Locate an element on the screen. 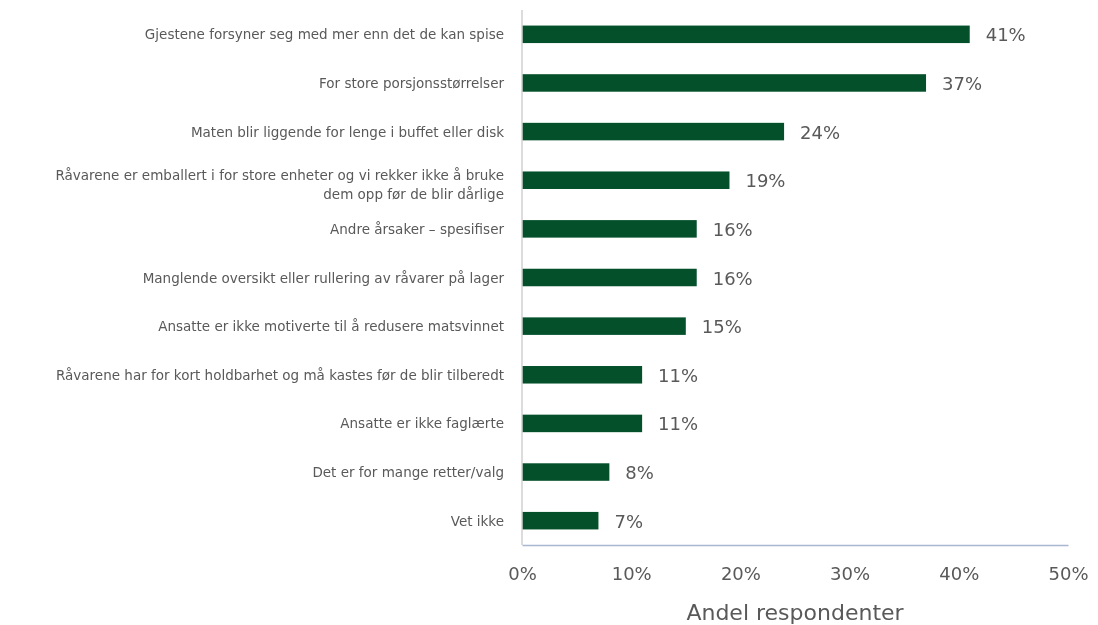 This screenshot has width=1098, height=625. data-label: 7% is located at coordinates (628, 521).